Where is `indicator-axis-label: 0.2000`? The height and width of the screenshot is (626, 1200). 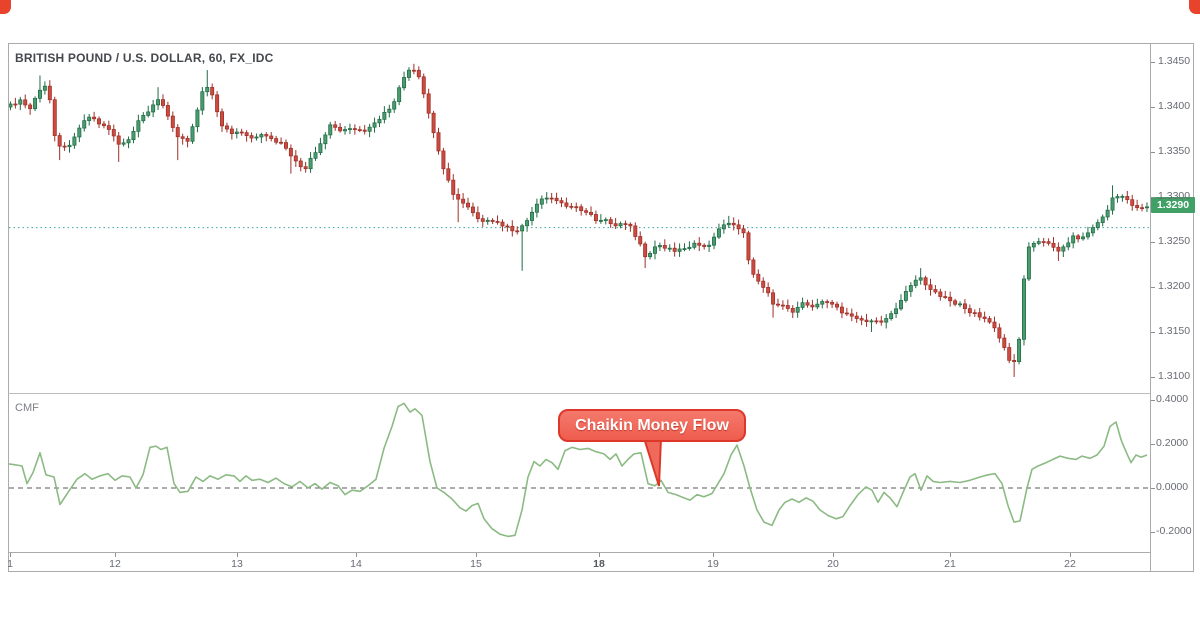
indicator-axis-label: 0.2000 is located at coordinates (1172, 443).